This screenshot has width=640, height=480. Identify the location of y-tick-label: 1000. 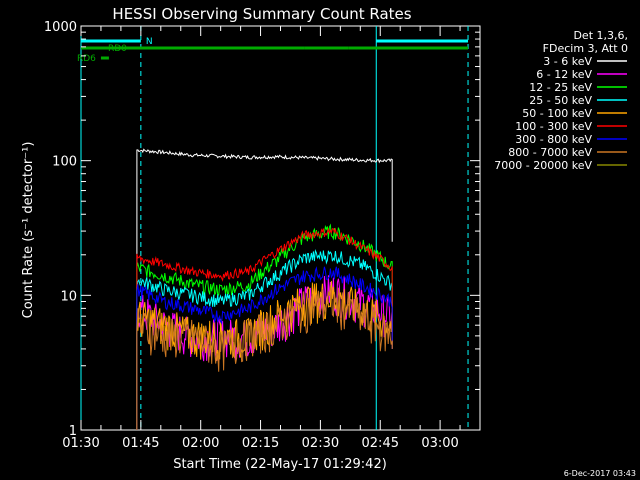
(60, 27).